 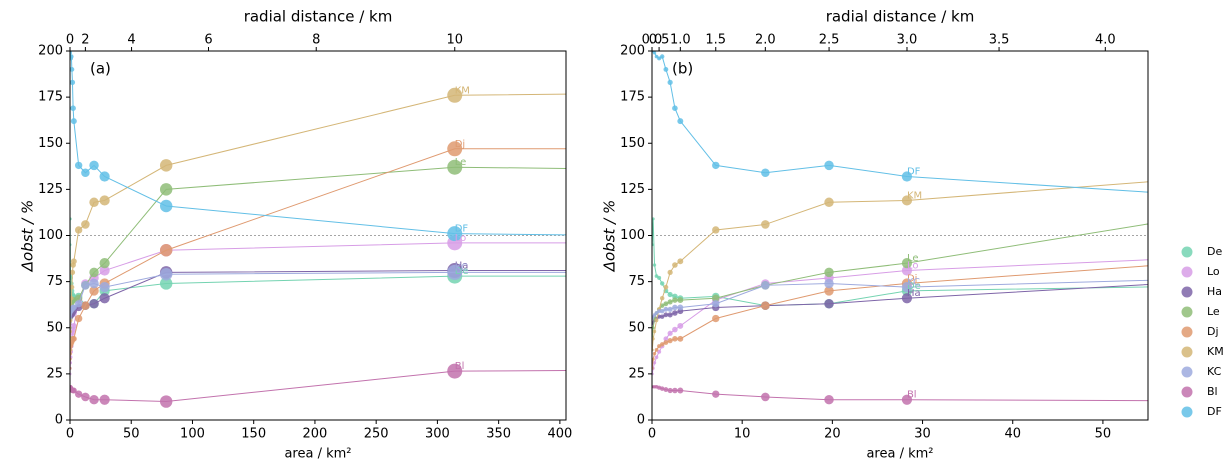 What do you see at coordinates (192, 434) in the screenshot?
I see `x-tick-label: 100` at bounding box center [192, 434].